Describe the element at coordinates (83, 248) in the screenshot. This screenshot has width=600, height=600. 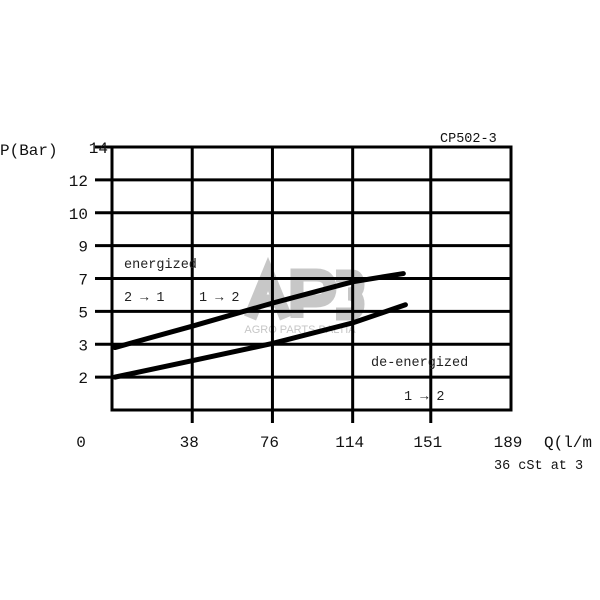
I see `y-tick-label: 9` at that location.